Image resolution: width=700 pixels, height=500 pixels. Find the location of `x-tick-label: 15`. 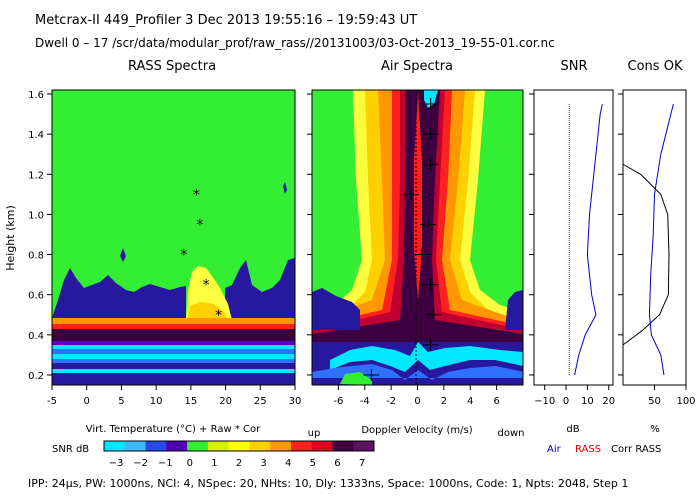

x-tick-label: 15 is located at coordinates (190, 401).